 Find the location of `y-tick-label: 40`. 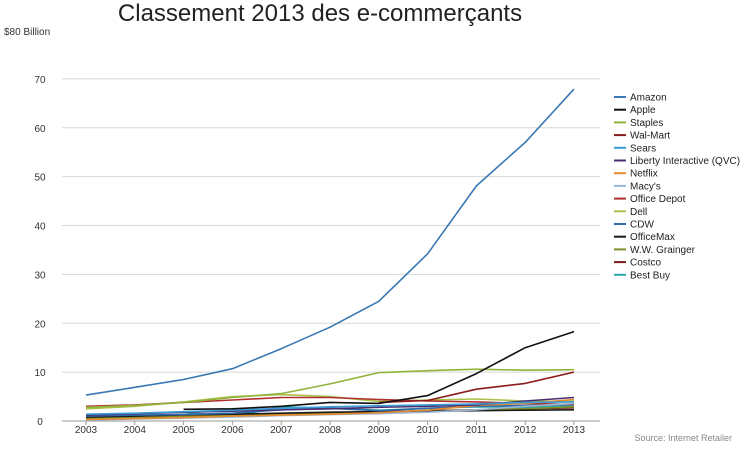

y-tick-label: 40 is located at coordinates (40, 227).